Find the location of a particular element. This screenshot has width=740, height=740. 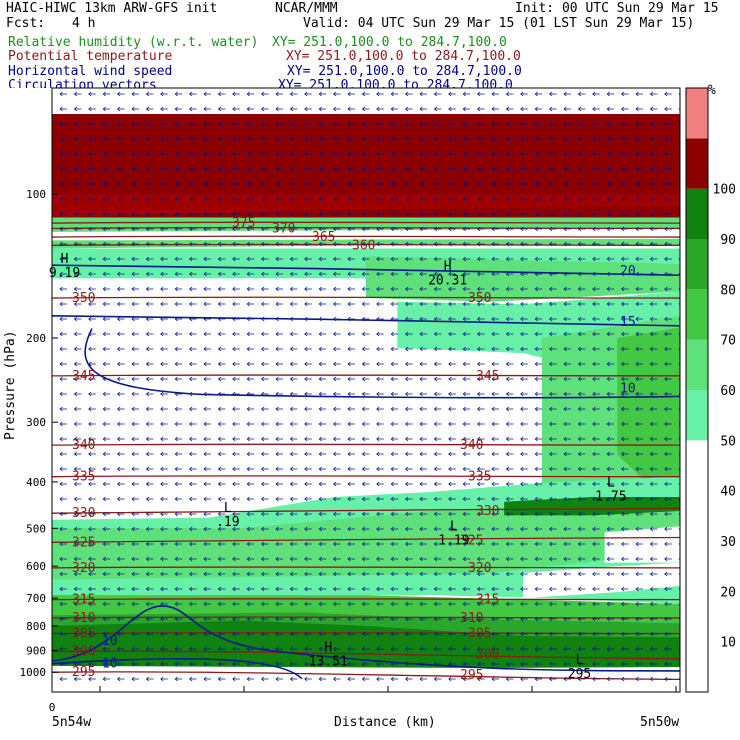

theta-label-335-b: 335 is located at coordinates (479, 477).